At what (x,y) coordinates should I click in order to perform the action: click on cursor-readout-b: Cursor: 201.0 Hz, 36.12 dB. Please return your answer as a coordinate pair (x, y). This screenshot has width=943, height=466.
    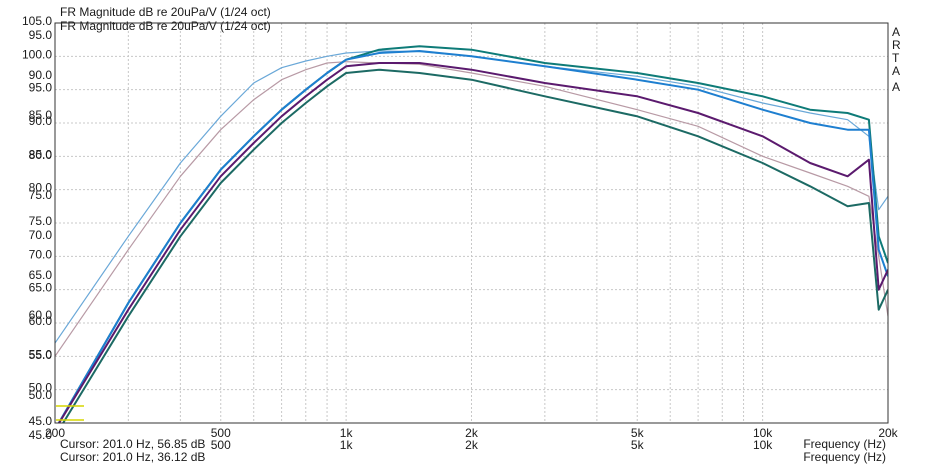
    Looking at the image, I should click on (132, 457).